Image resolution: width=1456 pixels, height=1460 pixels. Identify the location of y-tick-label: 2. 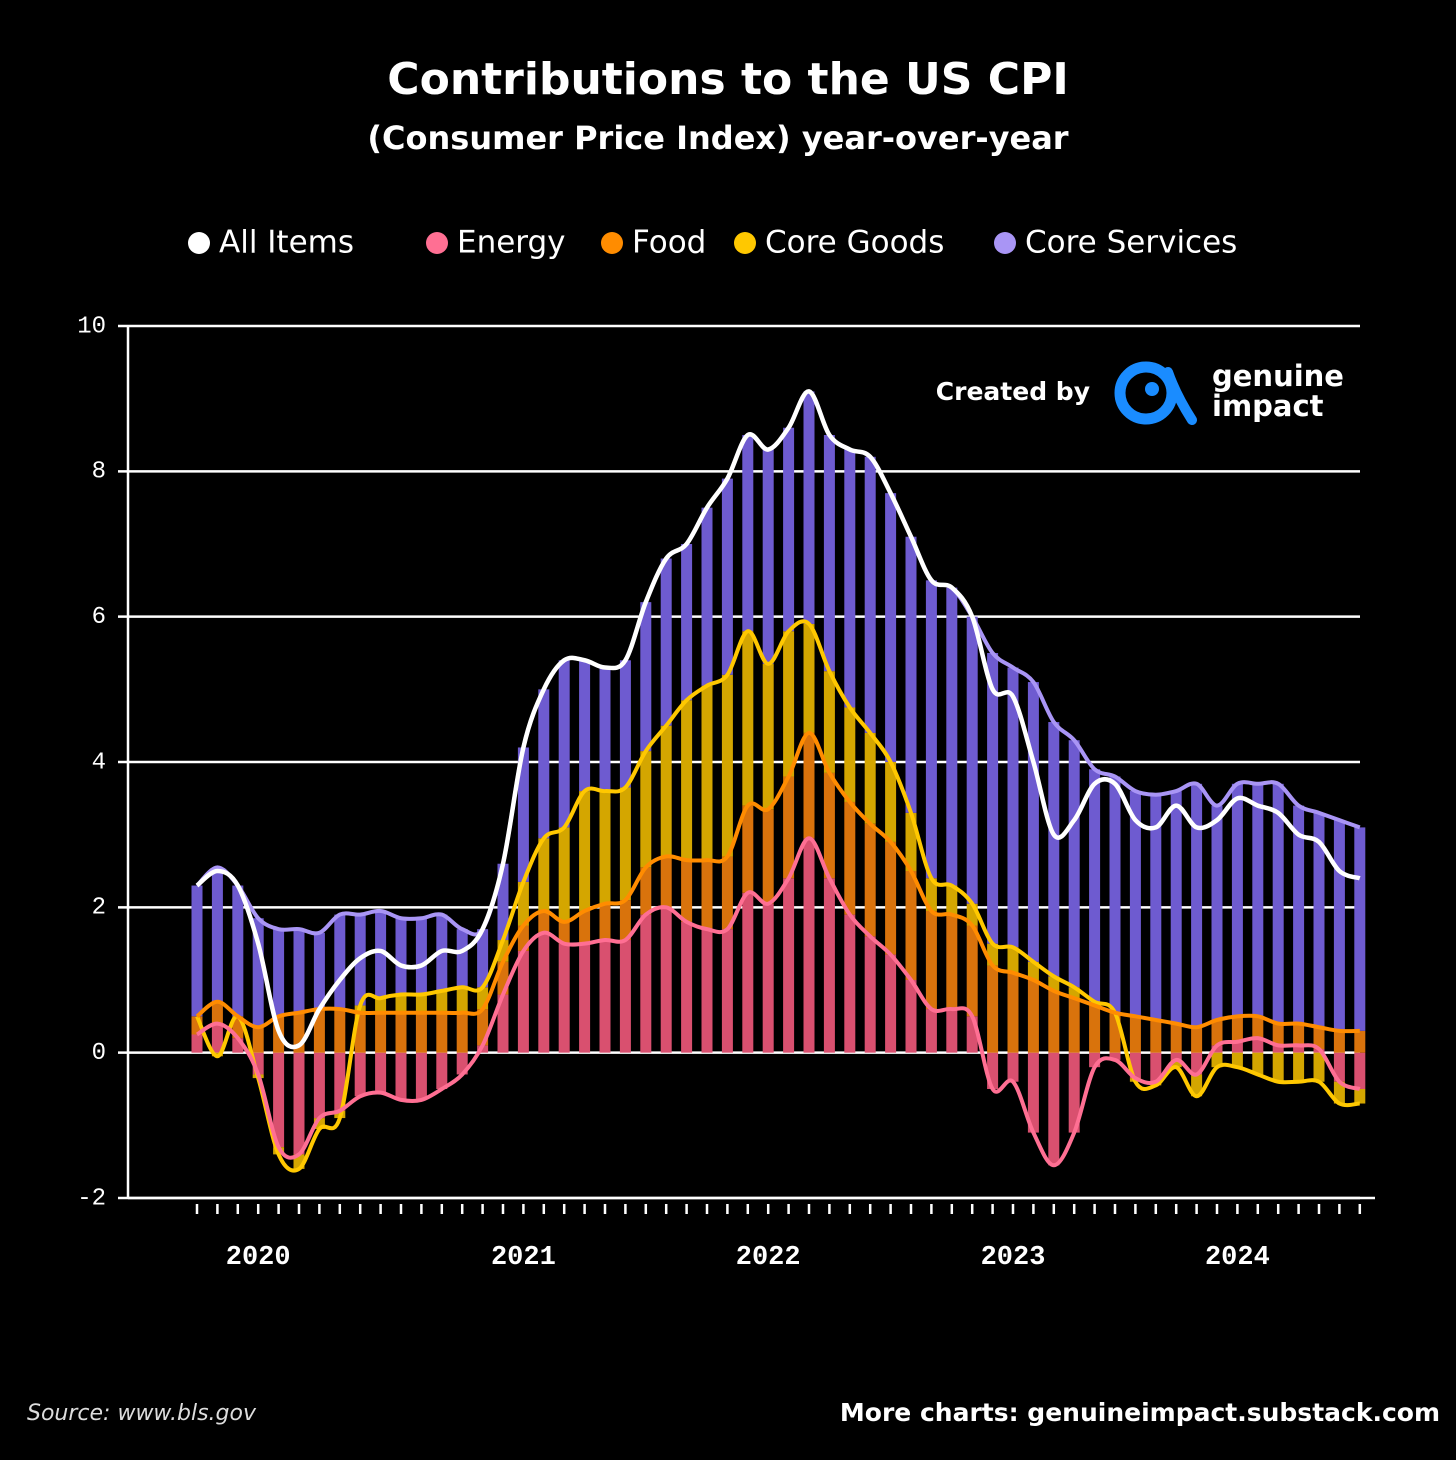
(99, 908).